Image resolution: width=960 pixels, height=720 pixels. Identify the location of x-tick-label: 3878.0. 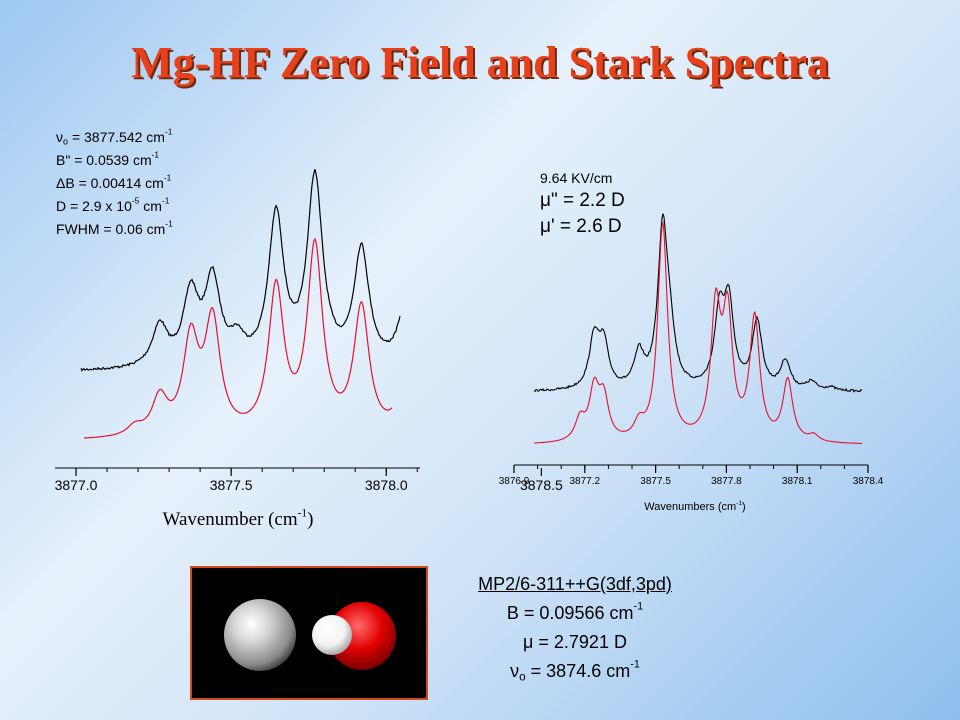
(386, 485).